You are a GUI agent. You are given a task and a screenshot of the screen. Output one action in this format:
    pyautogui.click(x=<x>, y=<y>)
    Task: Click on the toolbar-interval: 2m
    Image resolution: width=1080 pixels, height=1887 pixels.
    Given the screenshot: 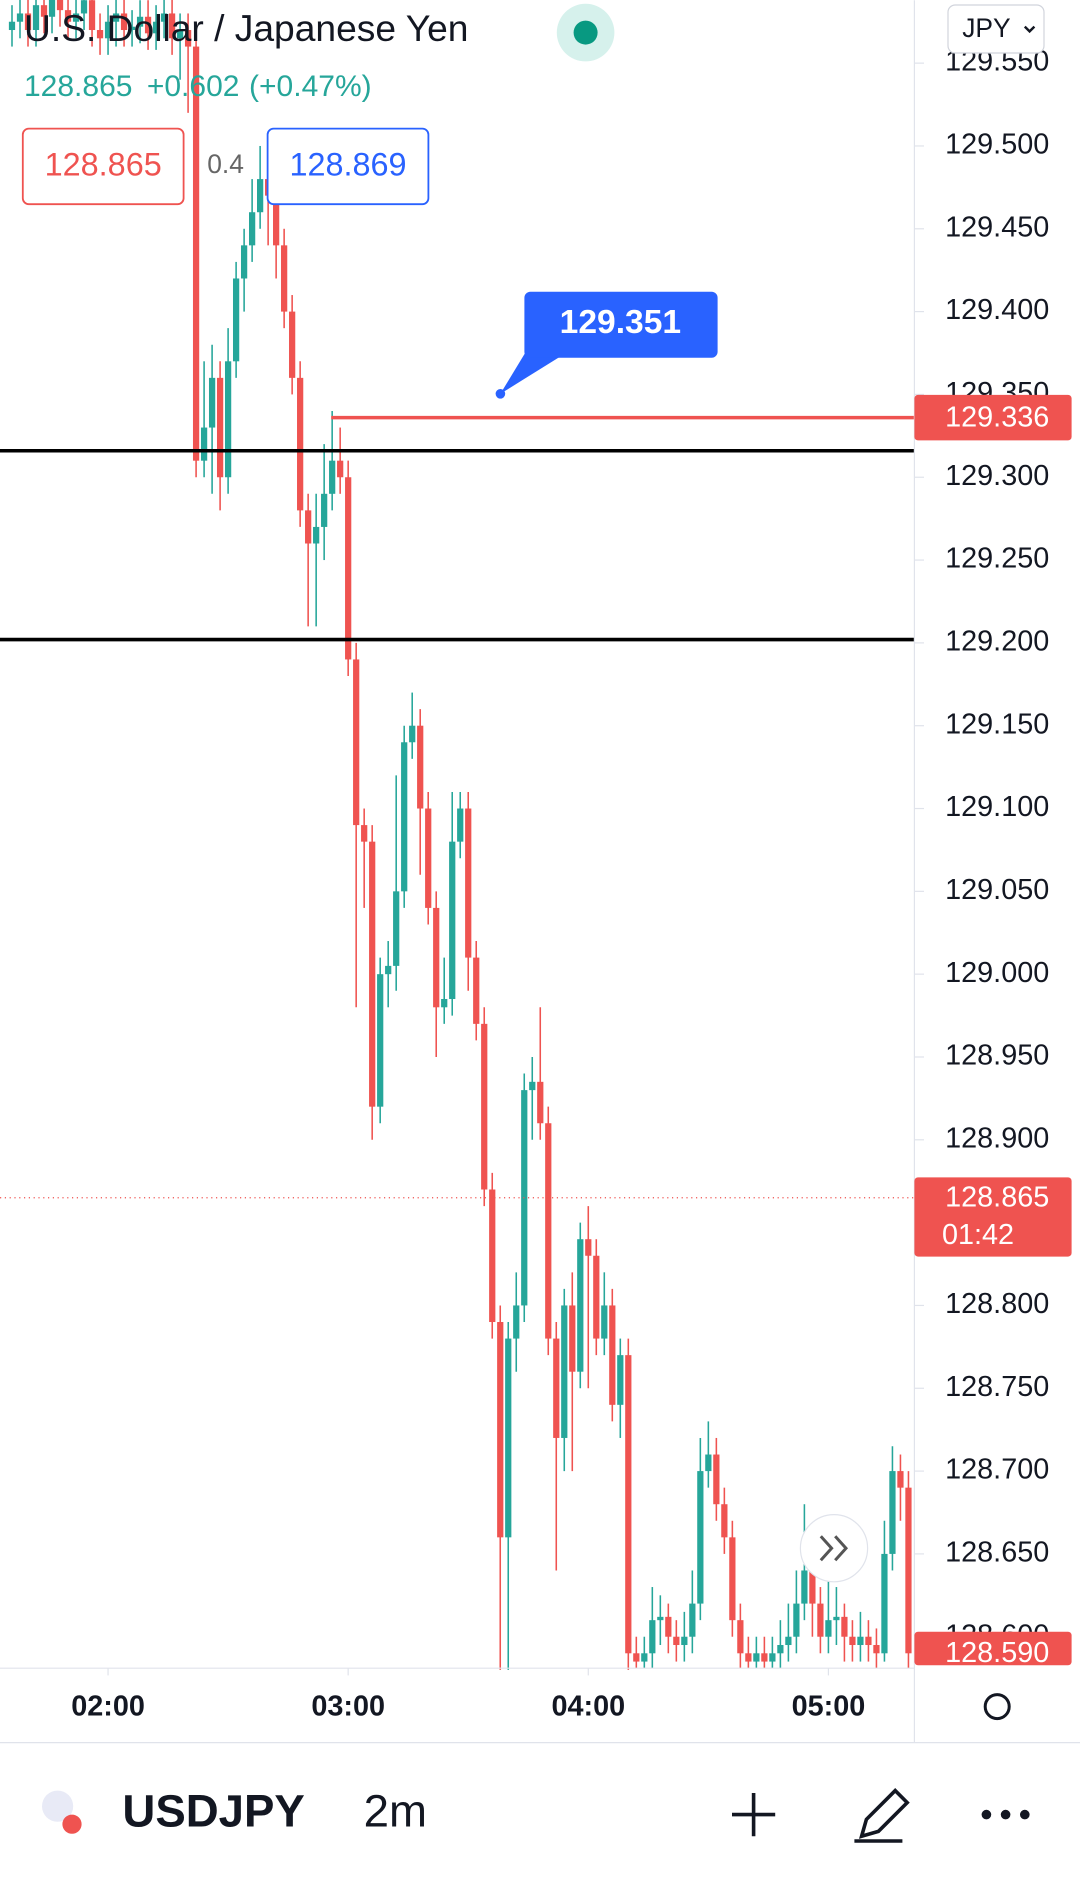 What is the action you would take?
    pyautogui.click(x=395, y=1811)
    